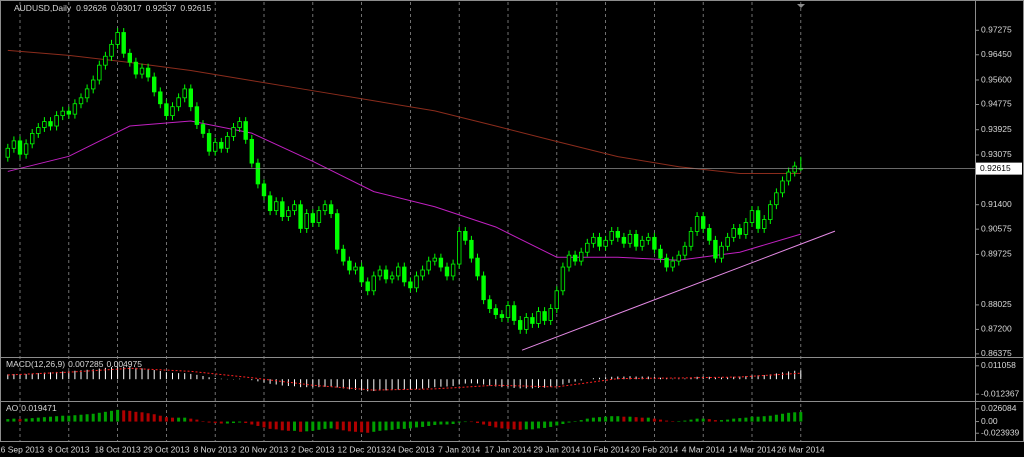 Image resolution: width=1024 pixels, height=457 pixels. Describe the element at coordinates (996, 204) in the screenshot. I see `y-tick-label: 0.91400` at that location.